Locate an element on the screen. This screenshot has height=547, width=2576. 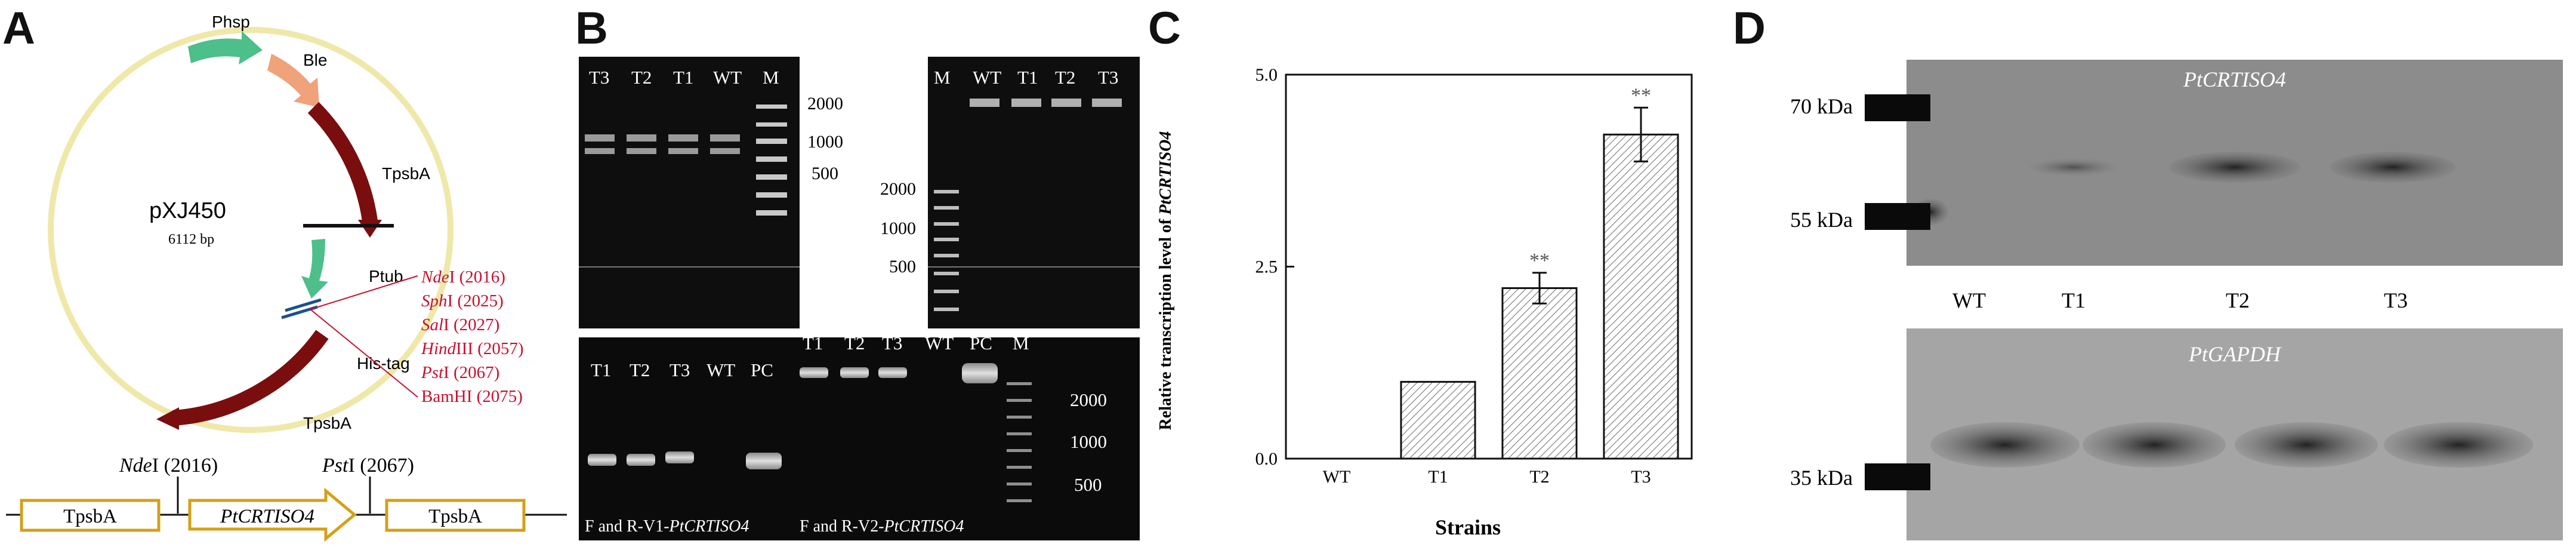
marker-35-label: 35 kDa is located at coordinates (1821, 478).